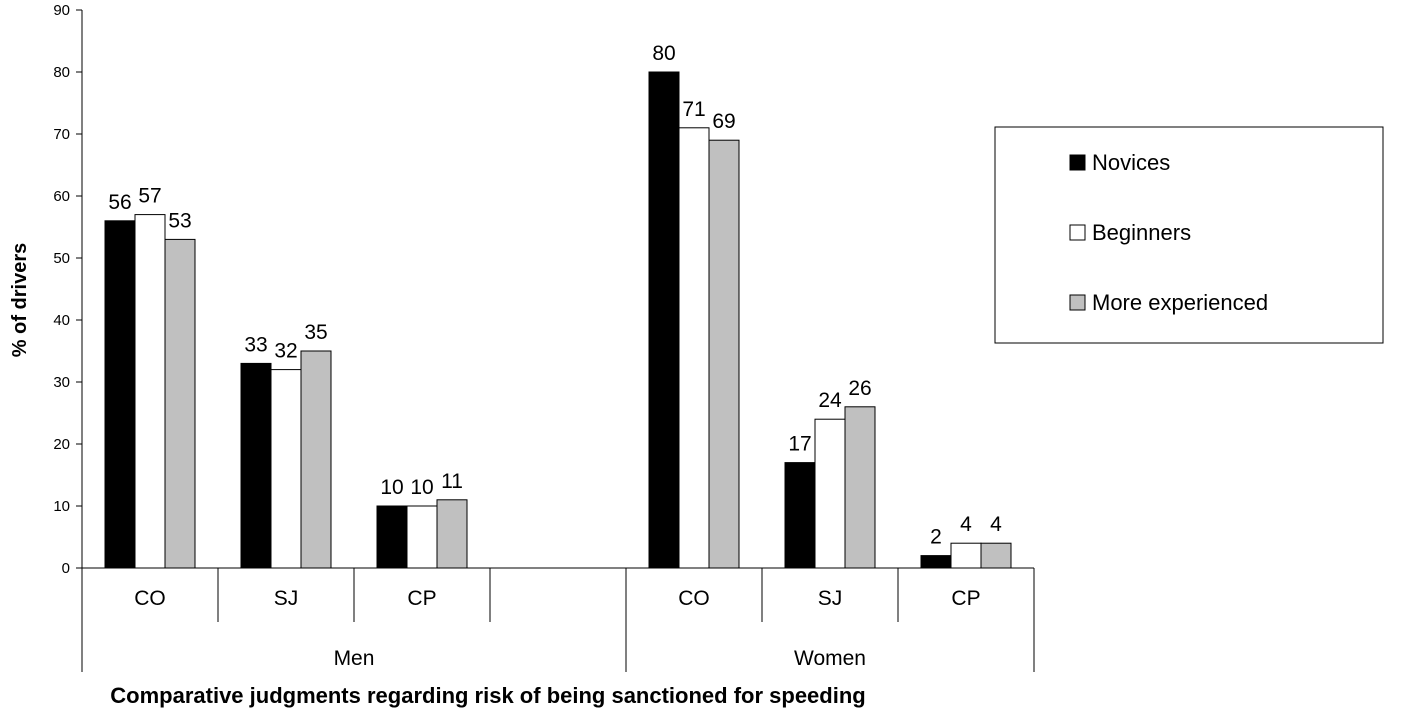 This screenshot has width=1412, height=712. I want to click on data-label: 69, so click(723, 121).